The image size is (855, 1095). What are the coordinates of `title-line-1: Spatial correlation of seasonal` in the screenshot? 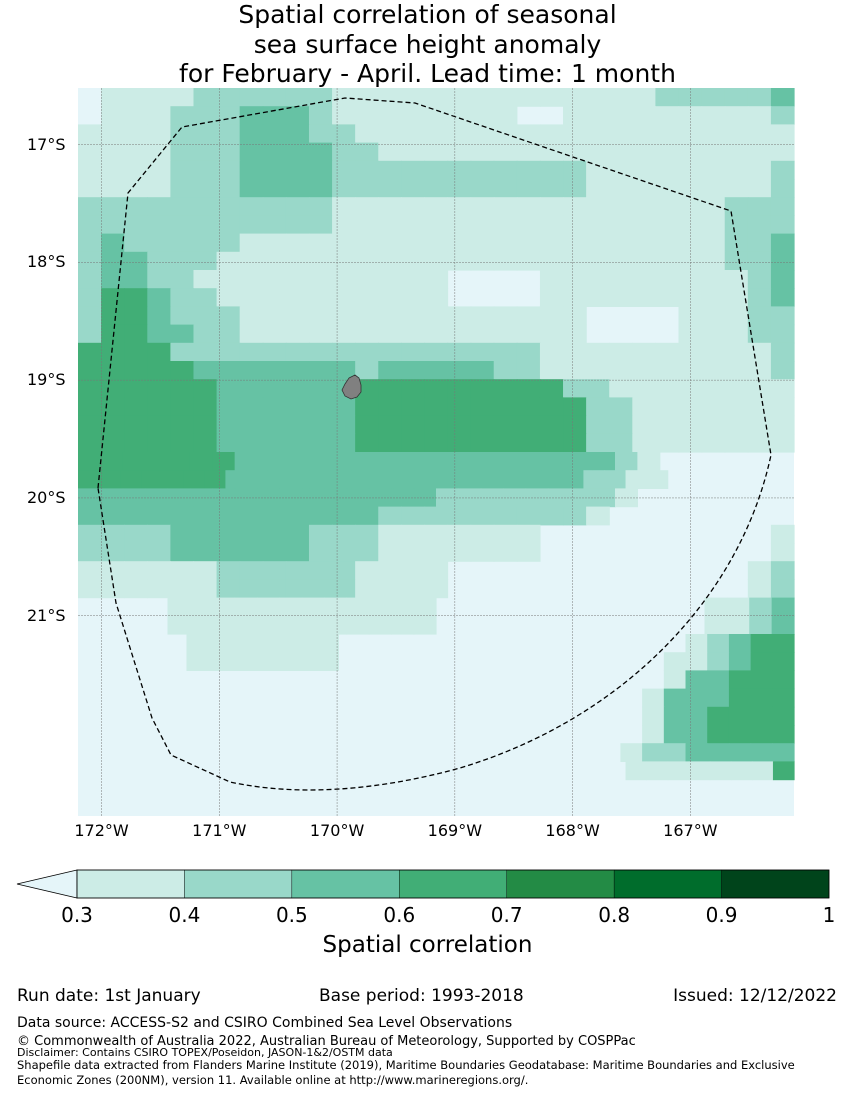 It's located at (427, 14).